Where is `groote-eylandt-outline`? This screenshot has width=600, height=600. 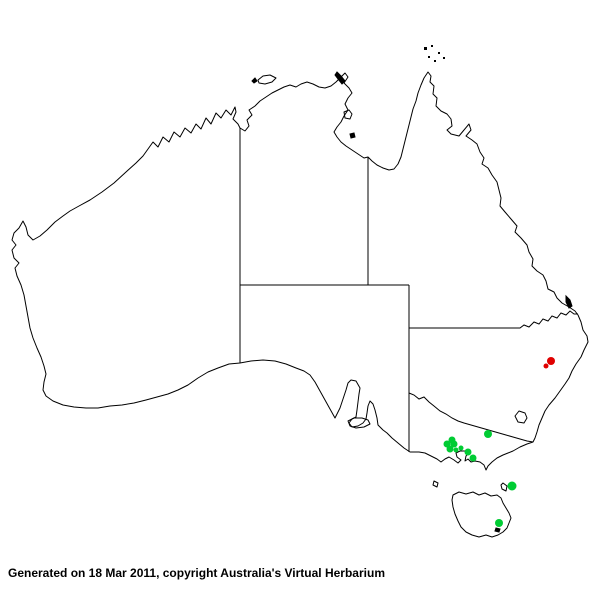
groote-eylandt-outline is located at coordinates (348, 114).